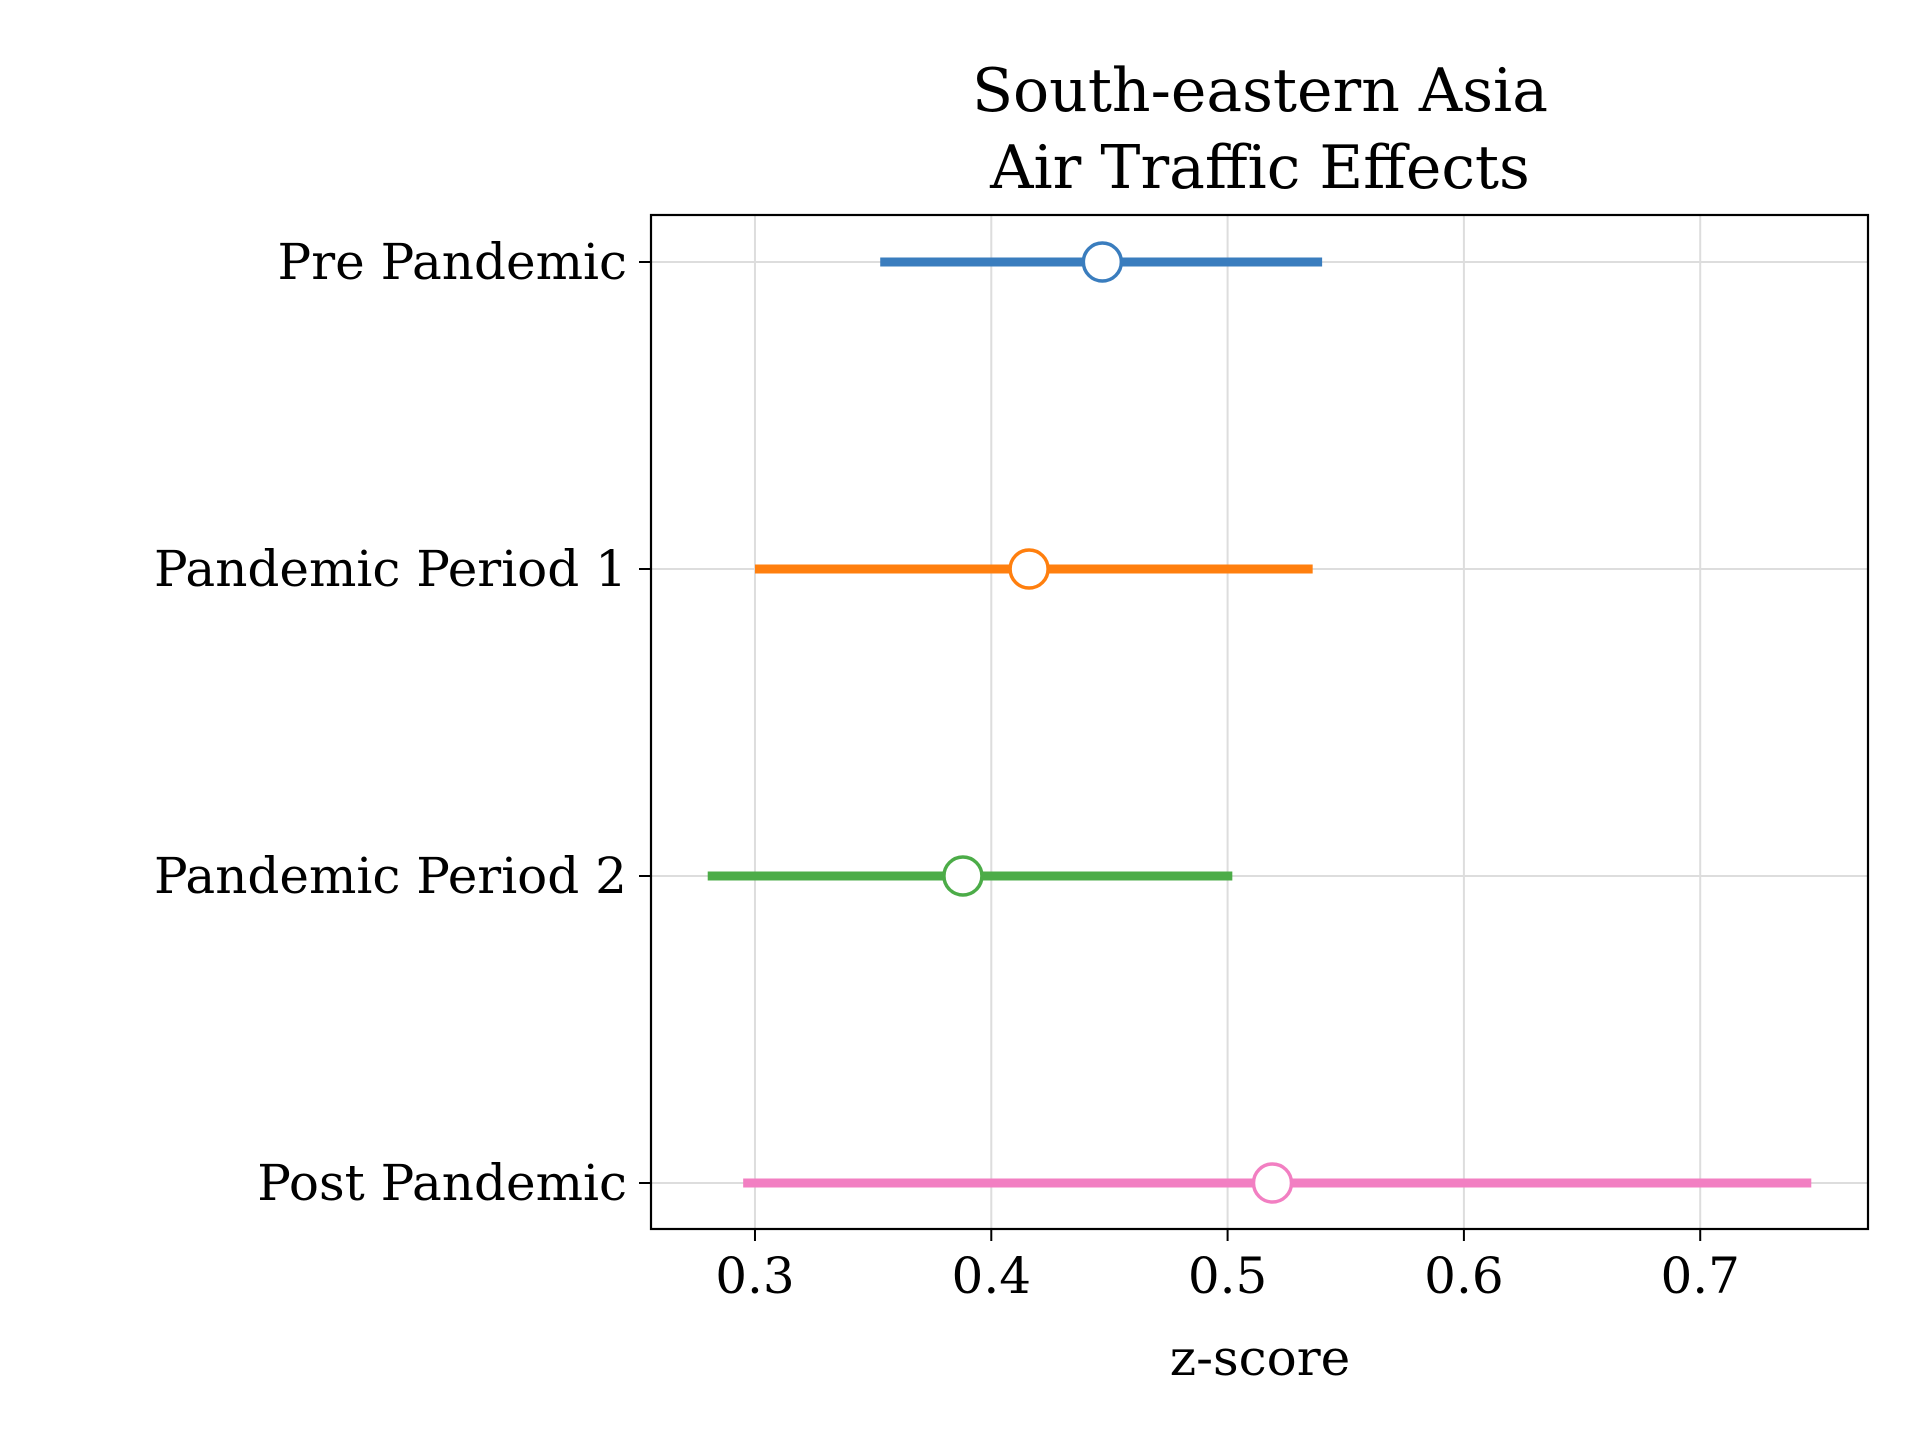  Describe the element at coordinates (390, 876) in the screenshot. I see `y-tick-label: Pandemic Period 2` at that location.